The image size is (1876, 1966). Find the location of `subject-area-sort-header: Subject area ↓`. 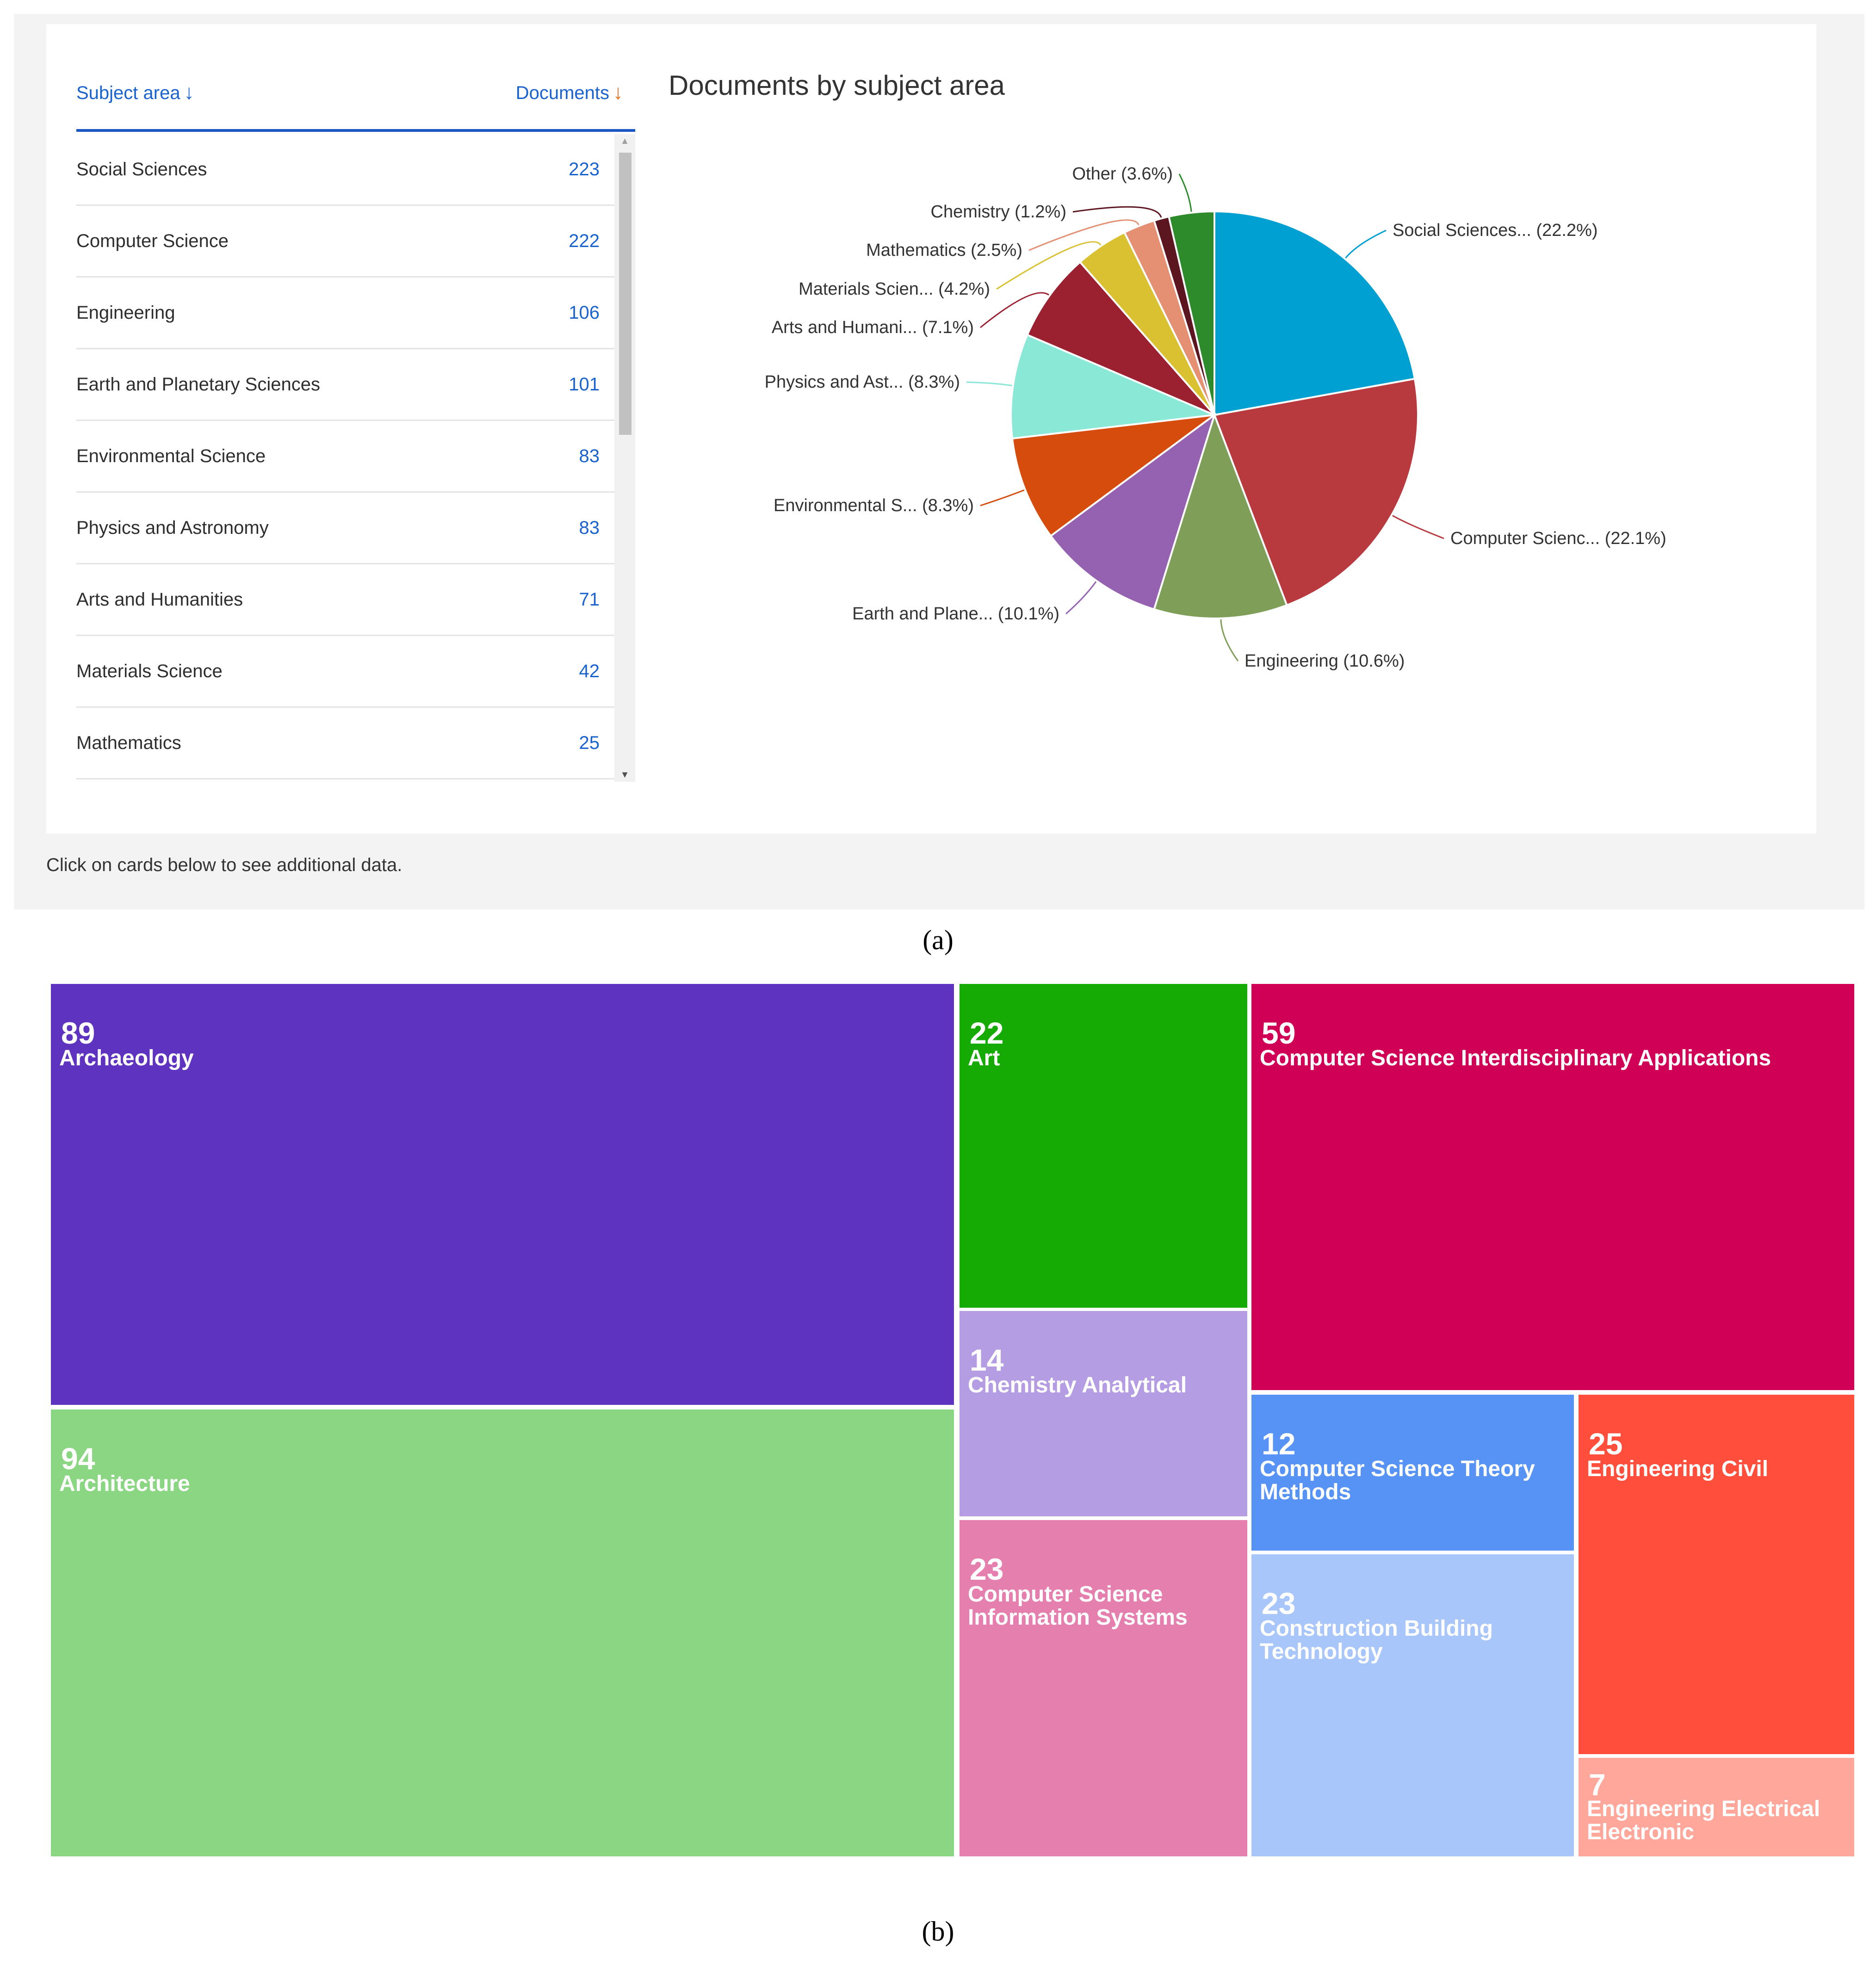

subject-area-sort-header: Subject area ↓ is located at coordinates (135, 93).